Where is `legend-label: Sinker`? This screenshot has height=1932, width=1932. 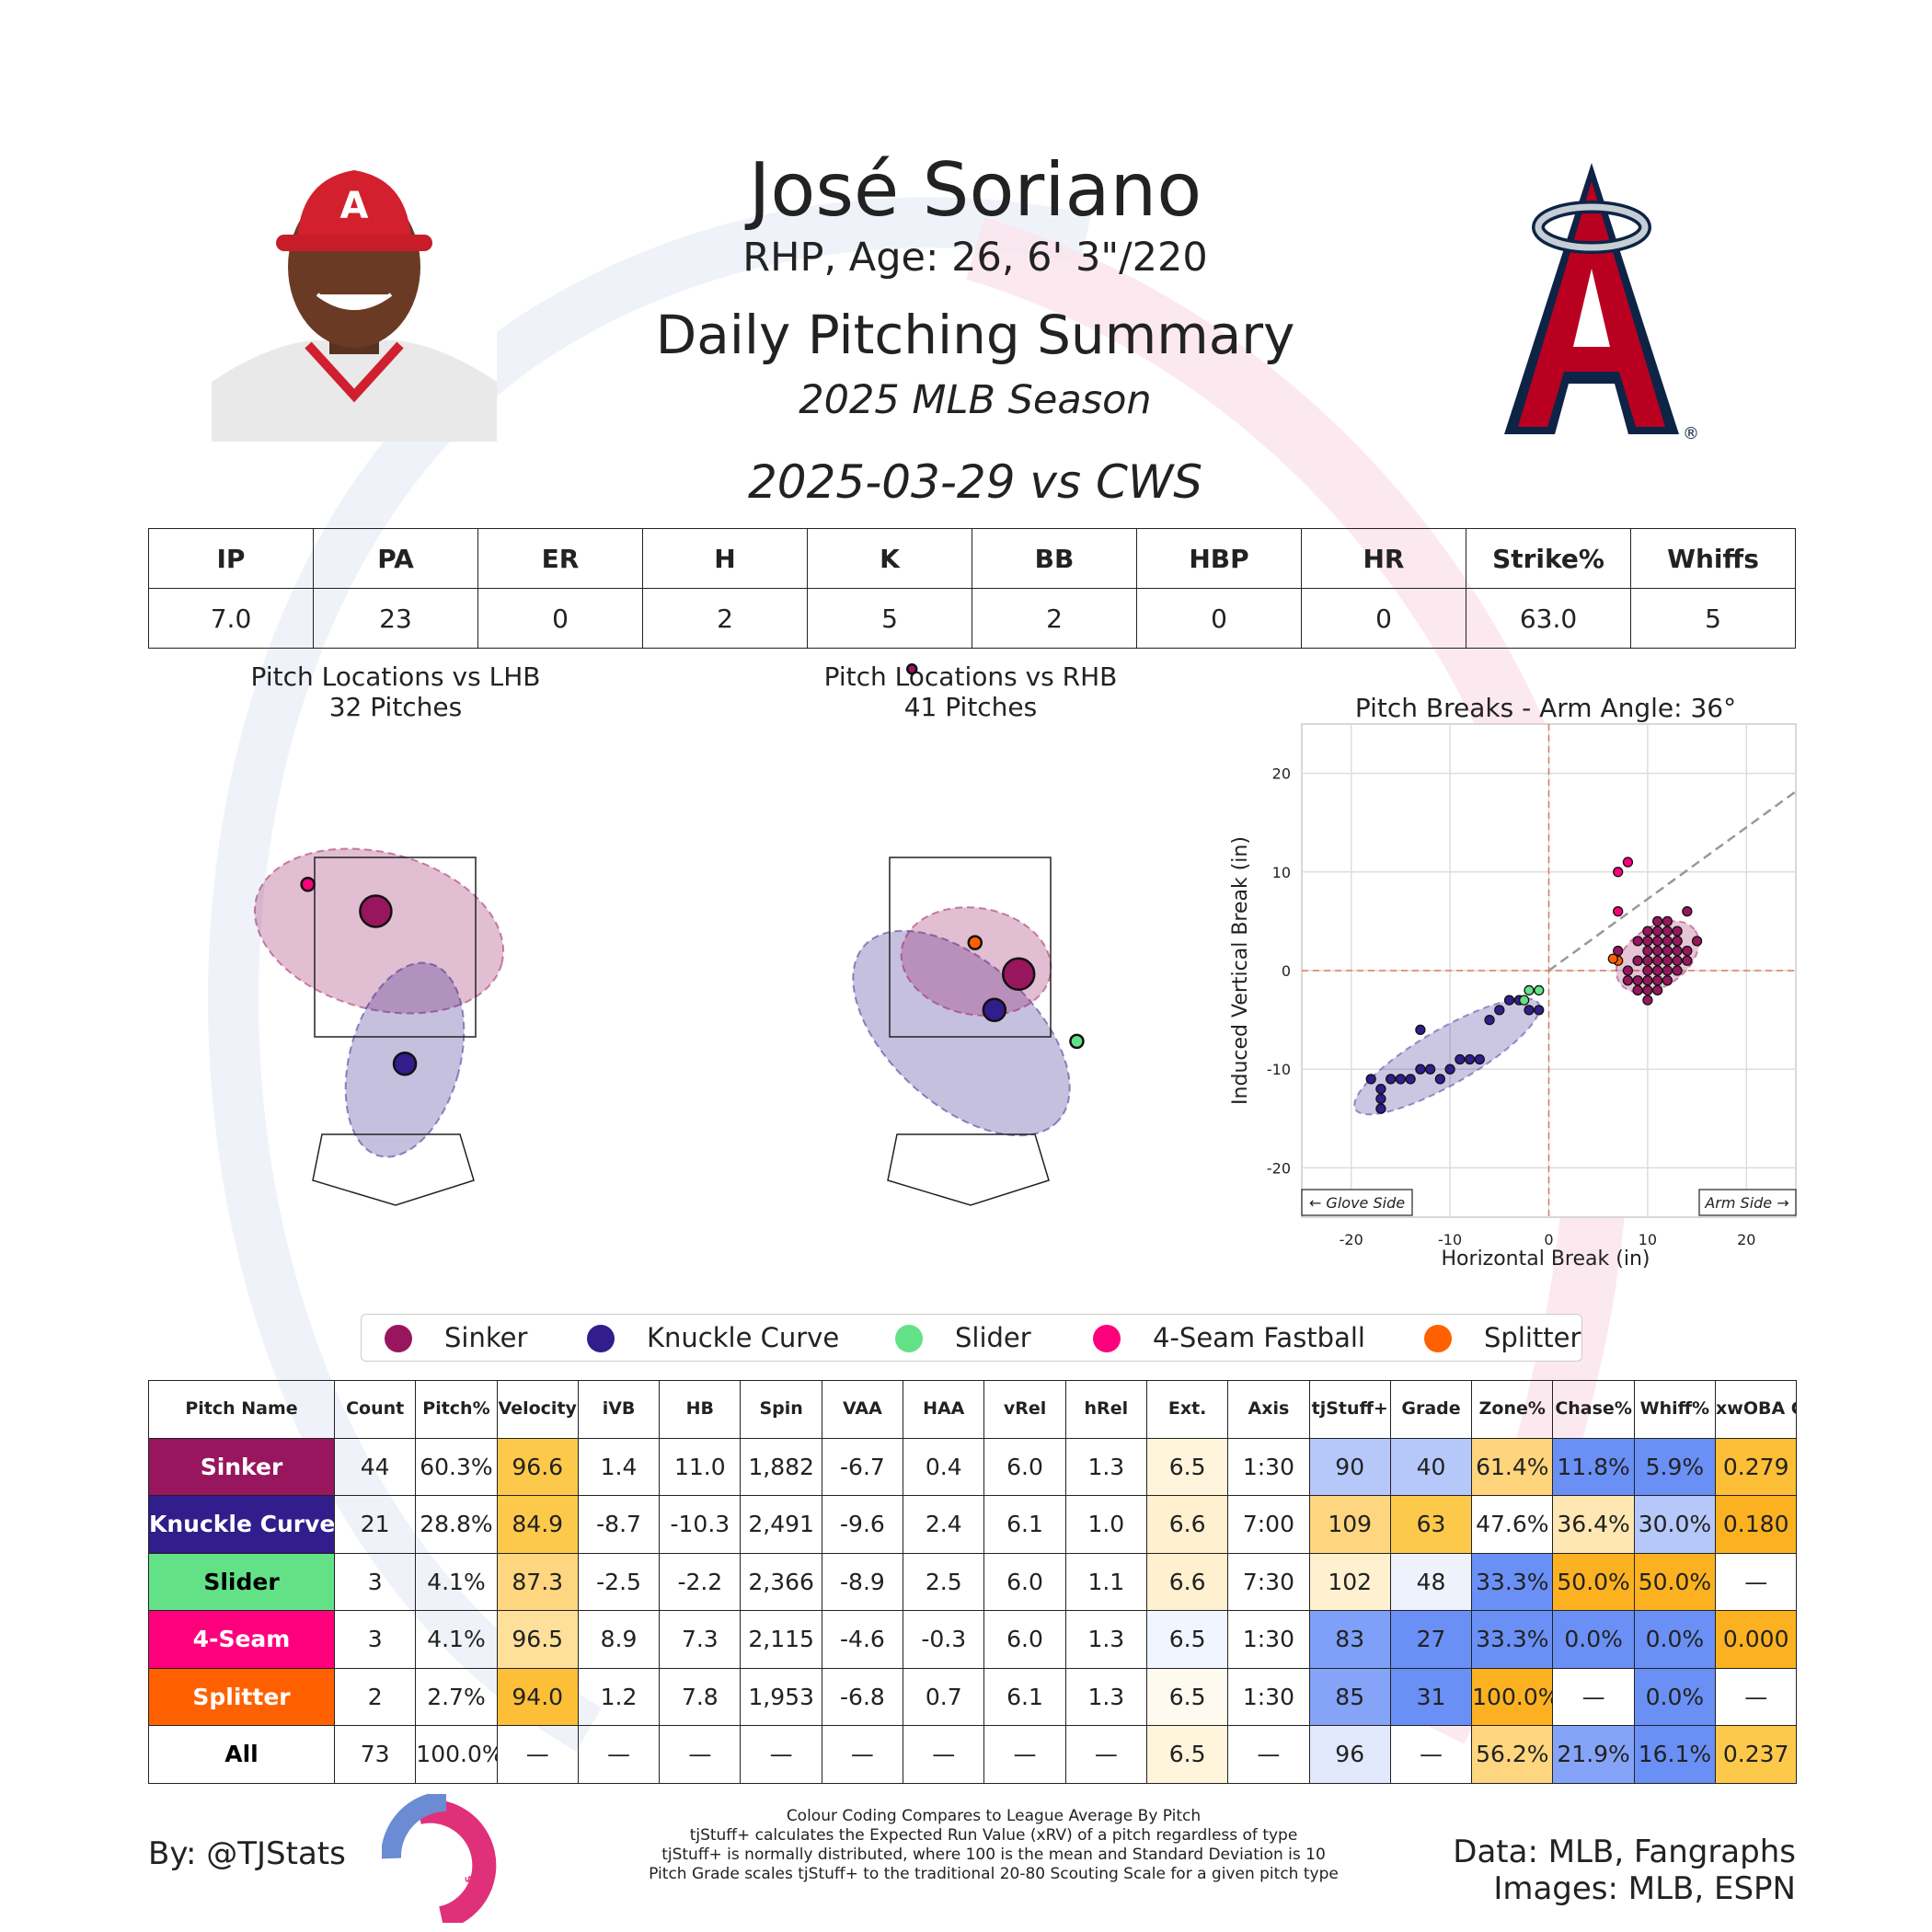
legend-label: Sinker is located at coordinates (486, 1337).